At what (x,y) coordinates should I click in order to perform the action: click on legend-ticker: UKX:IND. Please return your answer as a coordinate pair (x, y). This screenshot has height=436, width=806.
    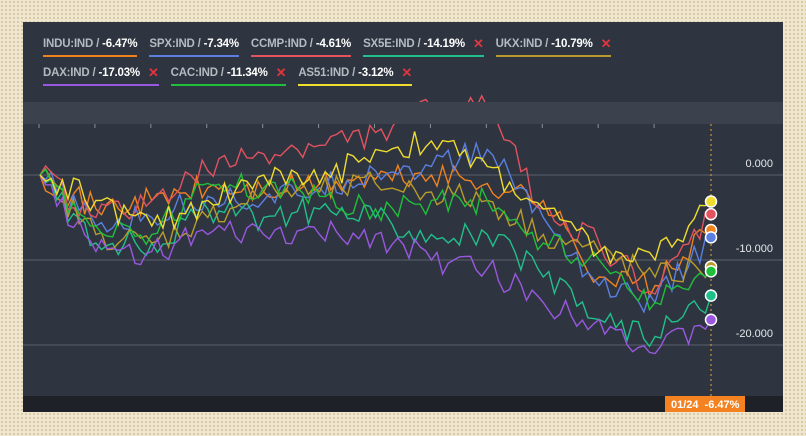
    Looking at the image, I should click on (519, 44).